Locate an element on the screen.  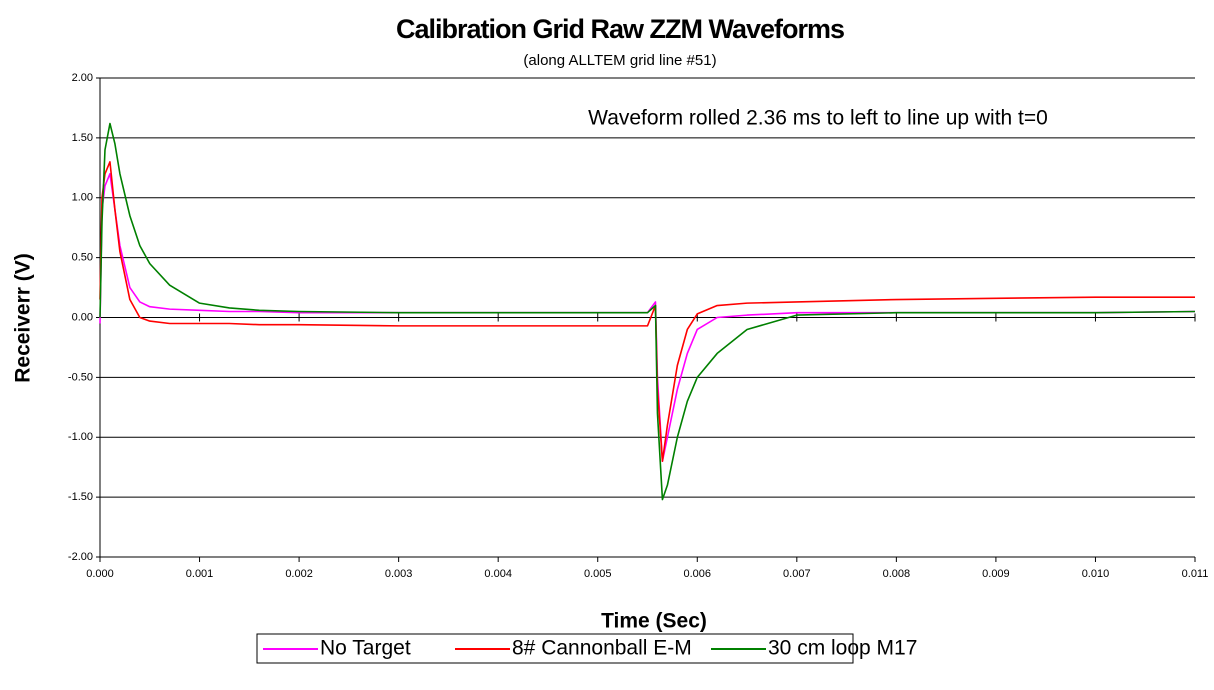
legend-label: 8# Cannonball E-M is located at coordinates (602, 648).